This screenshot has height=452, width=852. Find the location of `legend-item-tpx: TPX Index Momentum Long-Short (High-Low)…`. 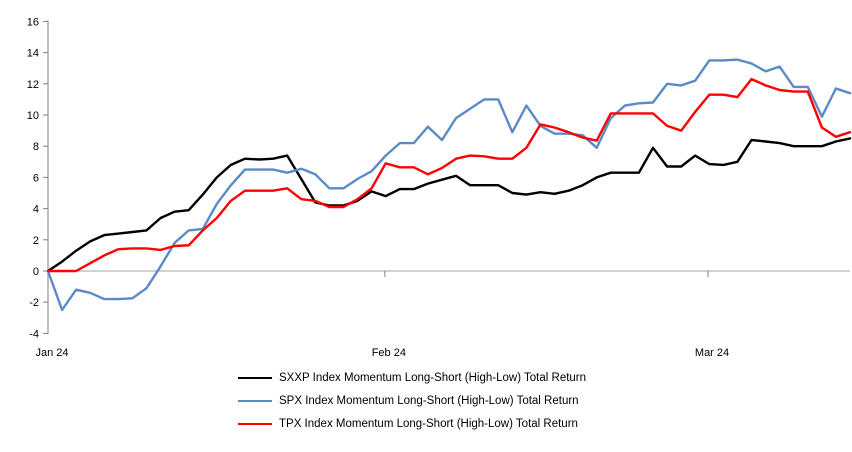

legend-item-tpx: TPX Index Momentum Long-Short (High-Low)… is located at coordinates (412, 424).